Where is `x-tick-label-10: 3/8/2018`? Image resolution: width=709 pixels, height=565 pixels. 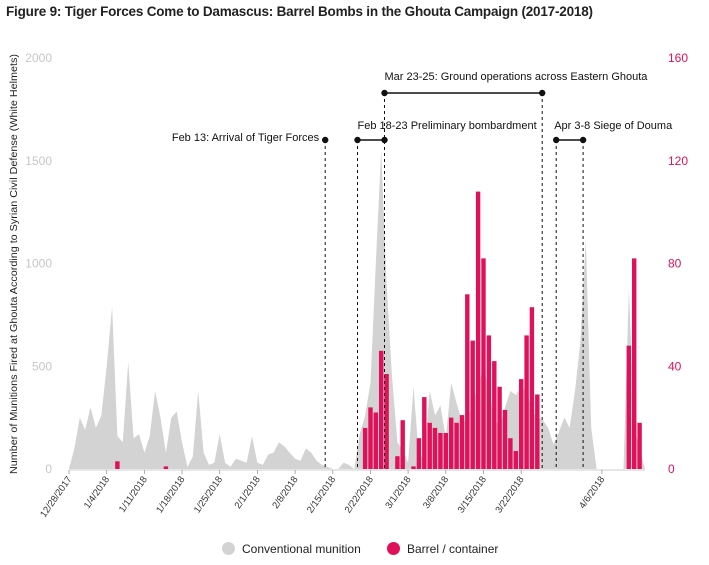
x-tick-label-10: 3/8/2018 is located at coordinates (436, 492).